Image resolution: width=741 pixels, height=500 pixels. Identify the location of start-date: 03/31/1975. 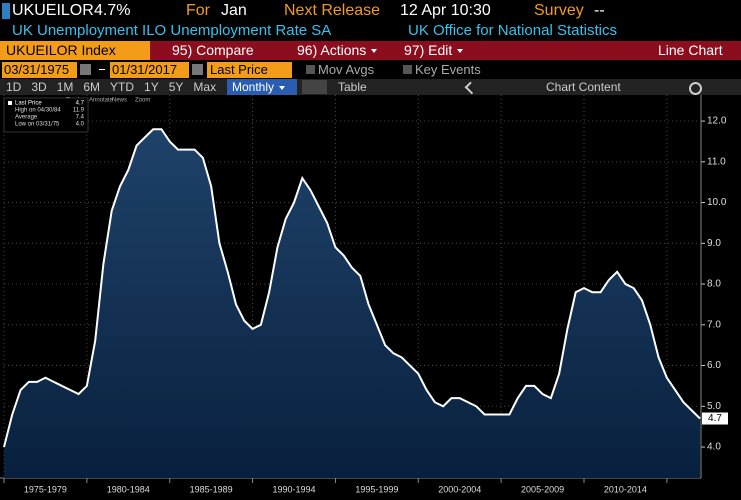
(37, 69).